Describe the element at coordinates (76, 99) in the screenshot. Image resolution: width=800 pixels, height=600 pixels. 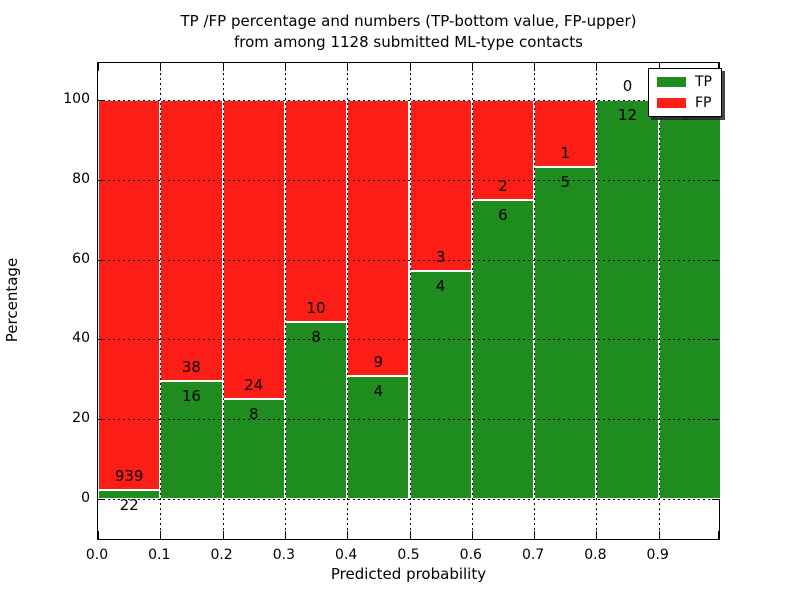
I see `y-tick-label: 100` at that location.